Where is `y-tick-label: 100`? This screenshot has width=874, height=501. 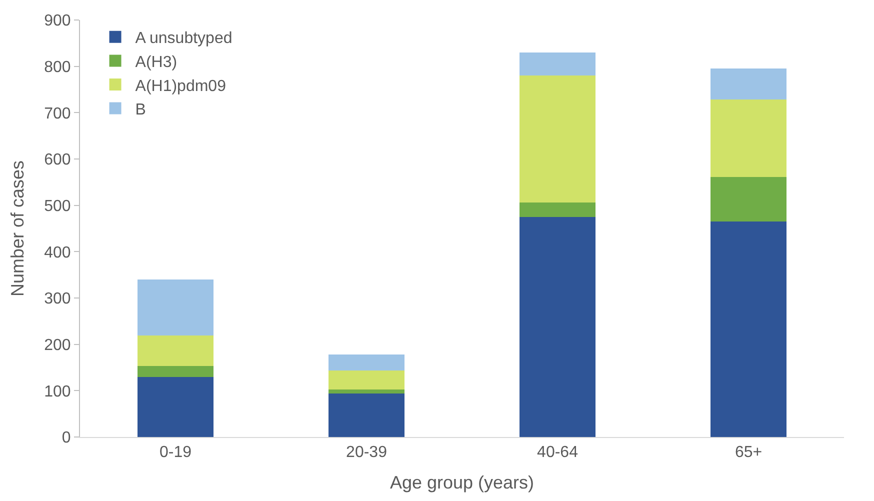
y-tick-label: 100 is located at coordinates (57, 391).